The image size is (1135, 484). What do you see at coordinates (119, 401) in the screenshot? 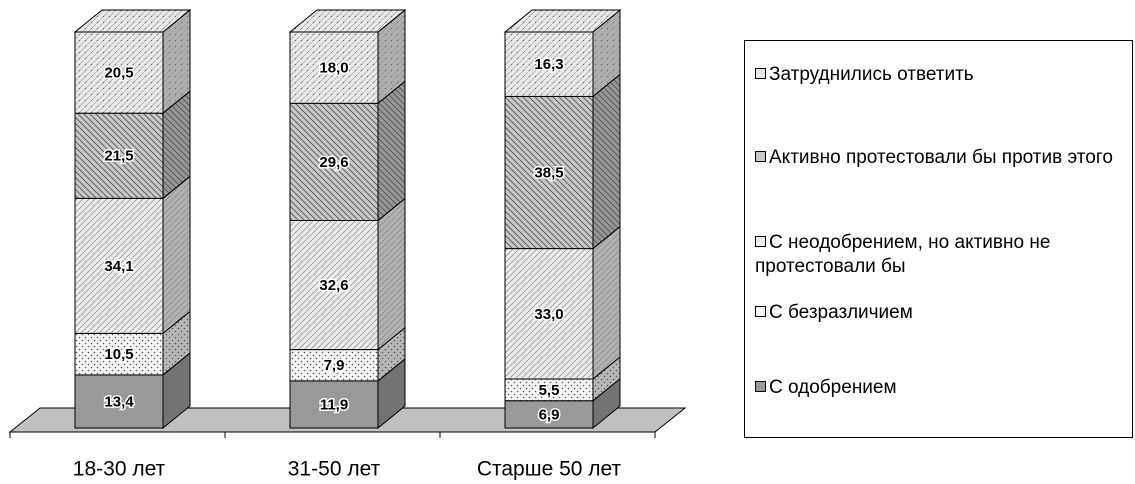
I see `data-label: 13,4` at bounding box center [119, 401].